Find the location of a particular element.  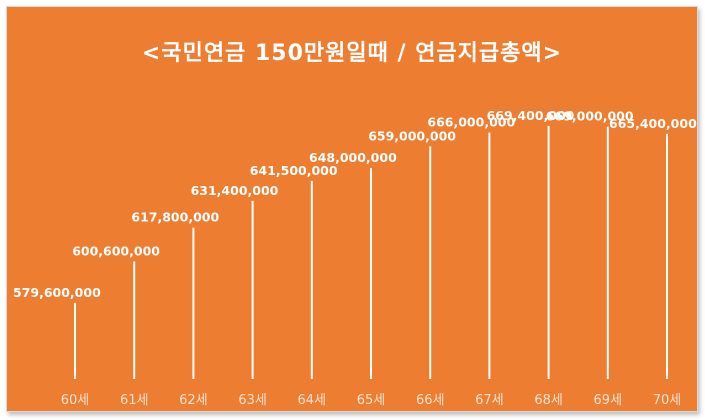

x-tick-label: 70세 is located at coordinates (667, 400).